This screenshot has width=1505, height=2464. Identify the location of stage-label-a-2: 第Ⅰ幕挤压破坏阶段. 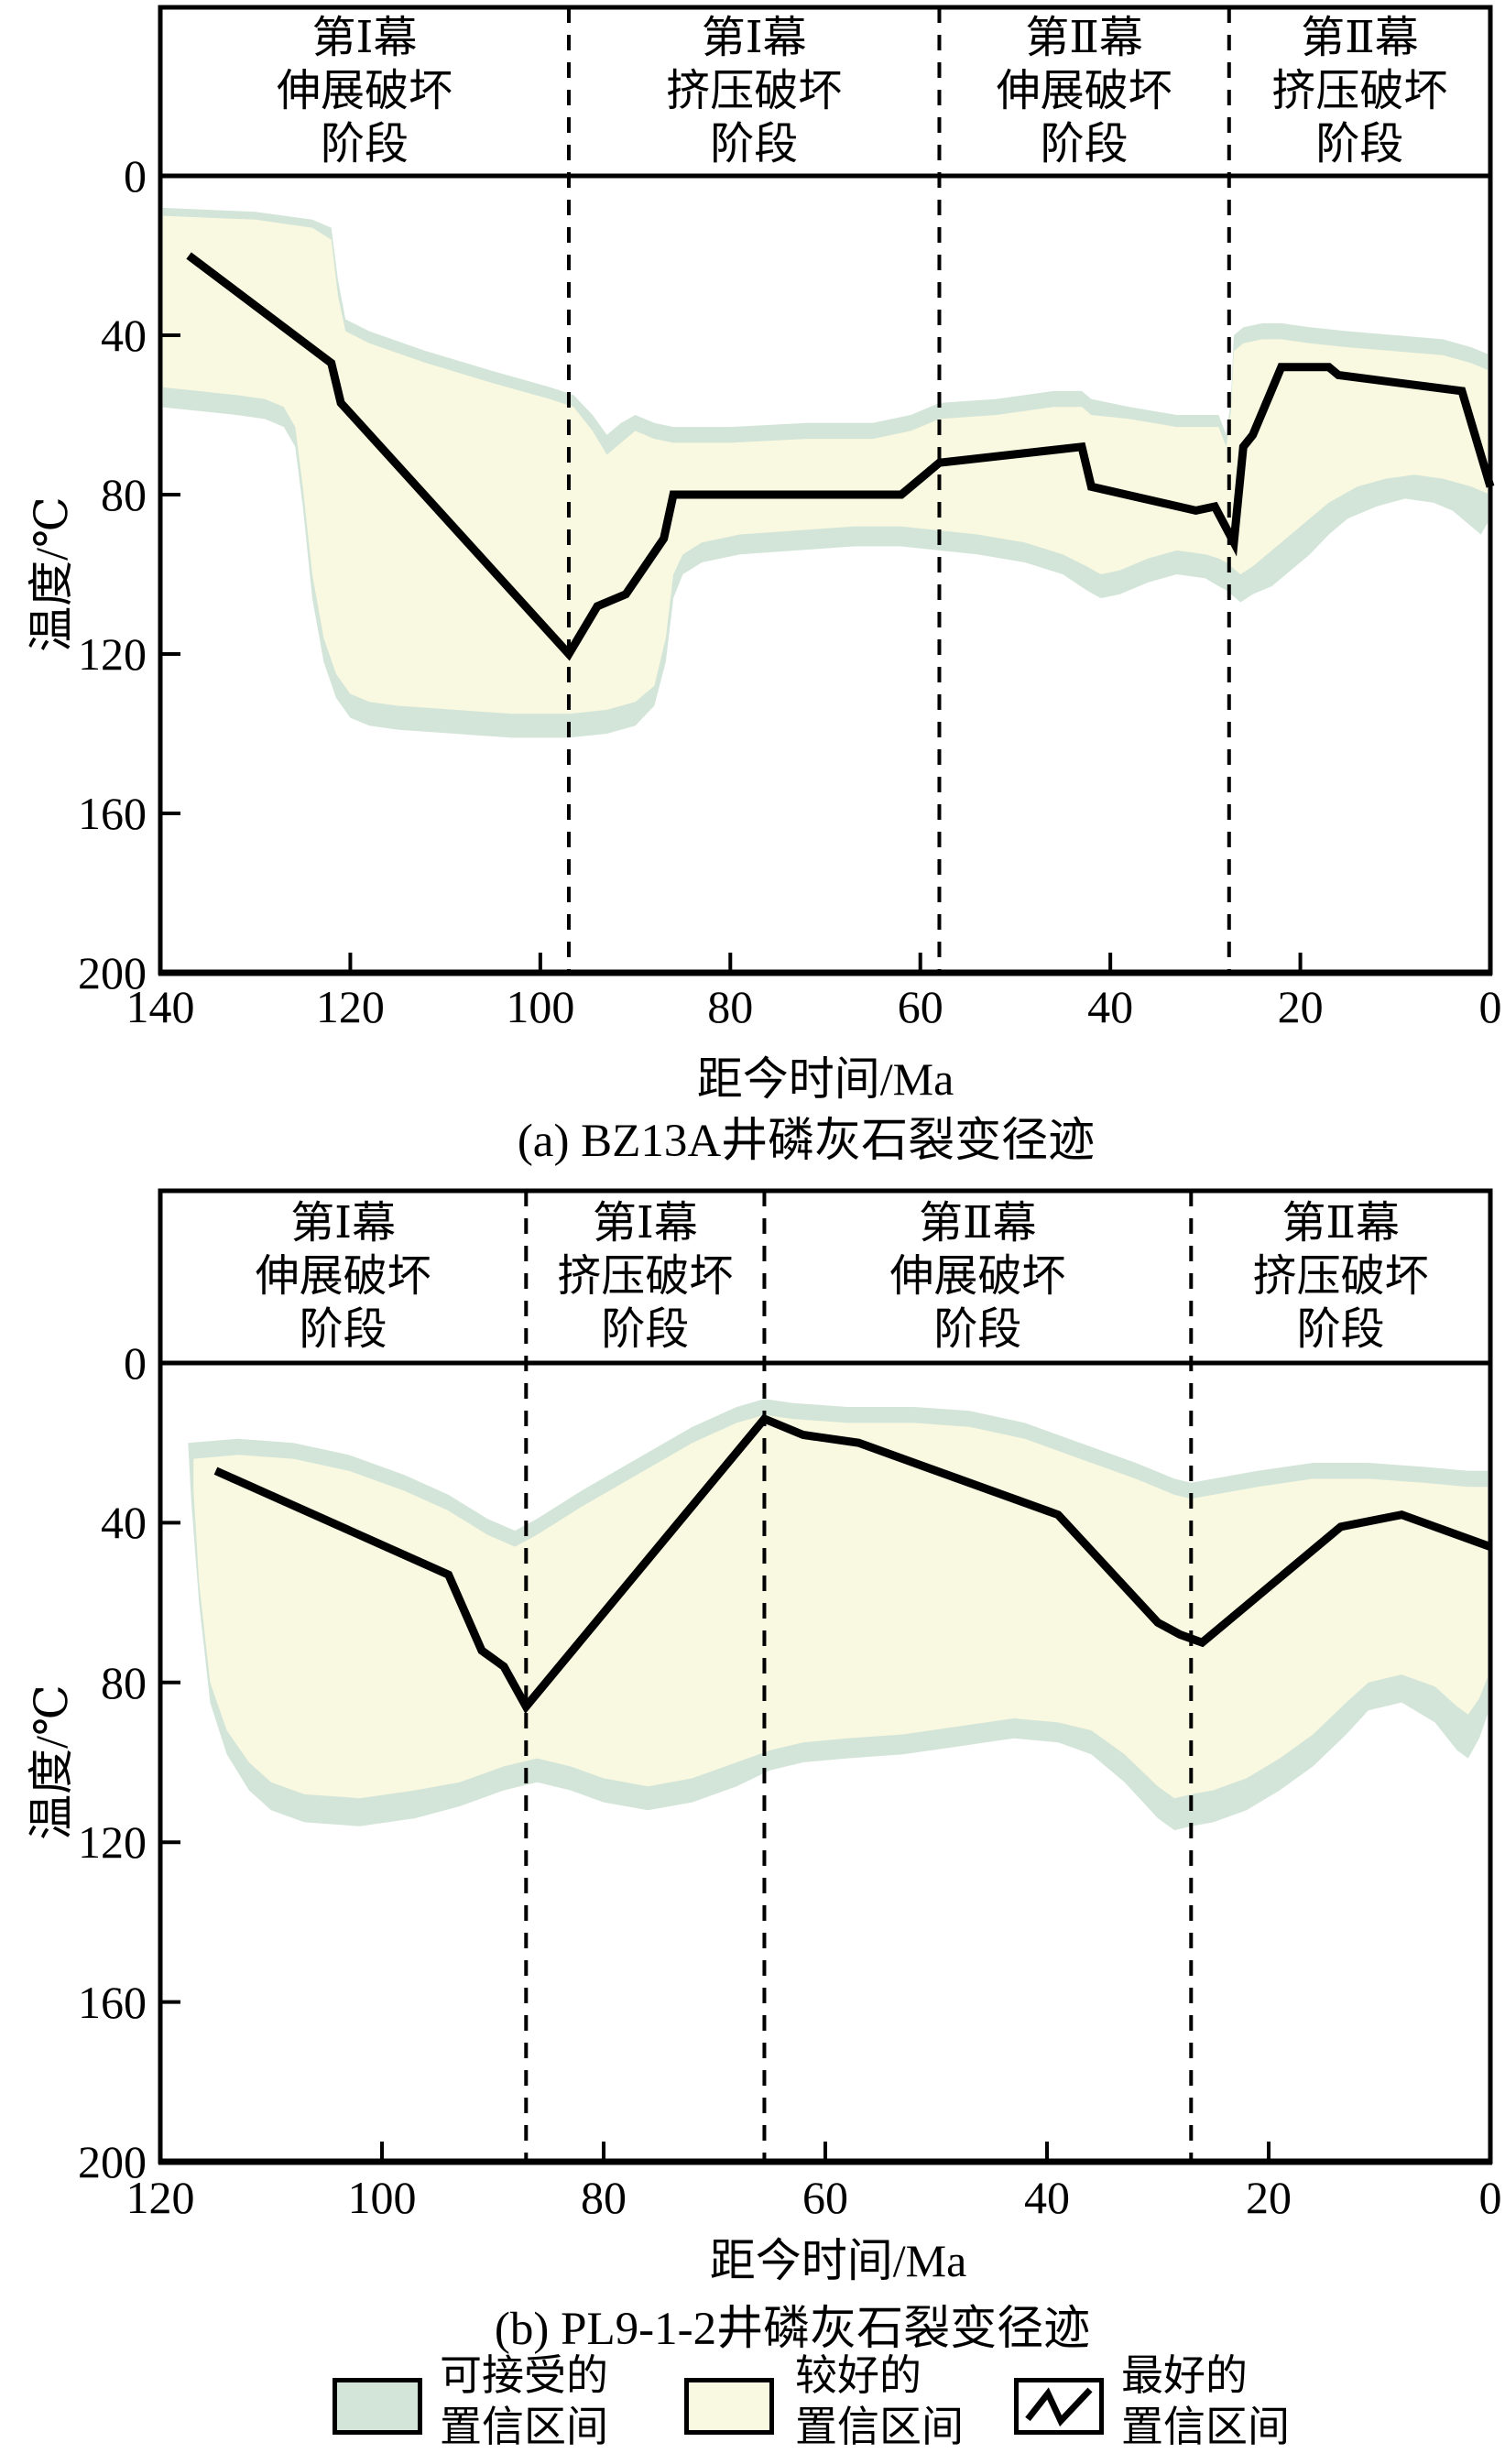
(754, 91).